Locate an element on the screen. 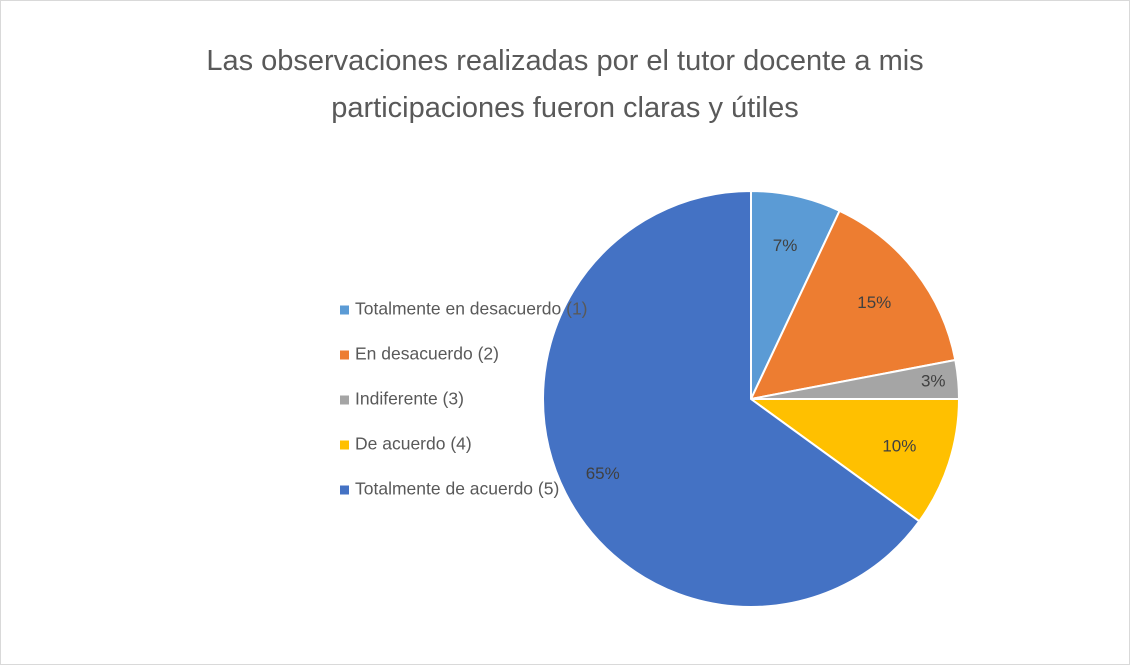  data-label: 7% is located at coordinates (785, 245).